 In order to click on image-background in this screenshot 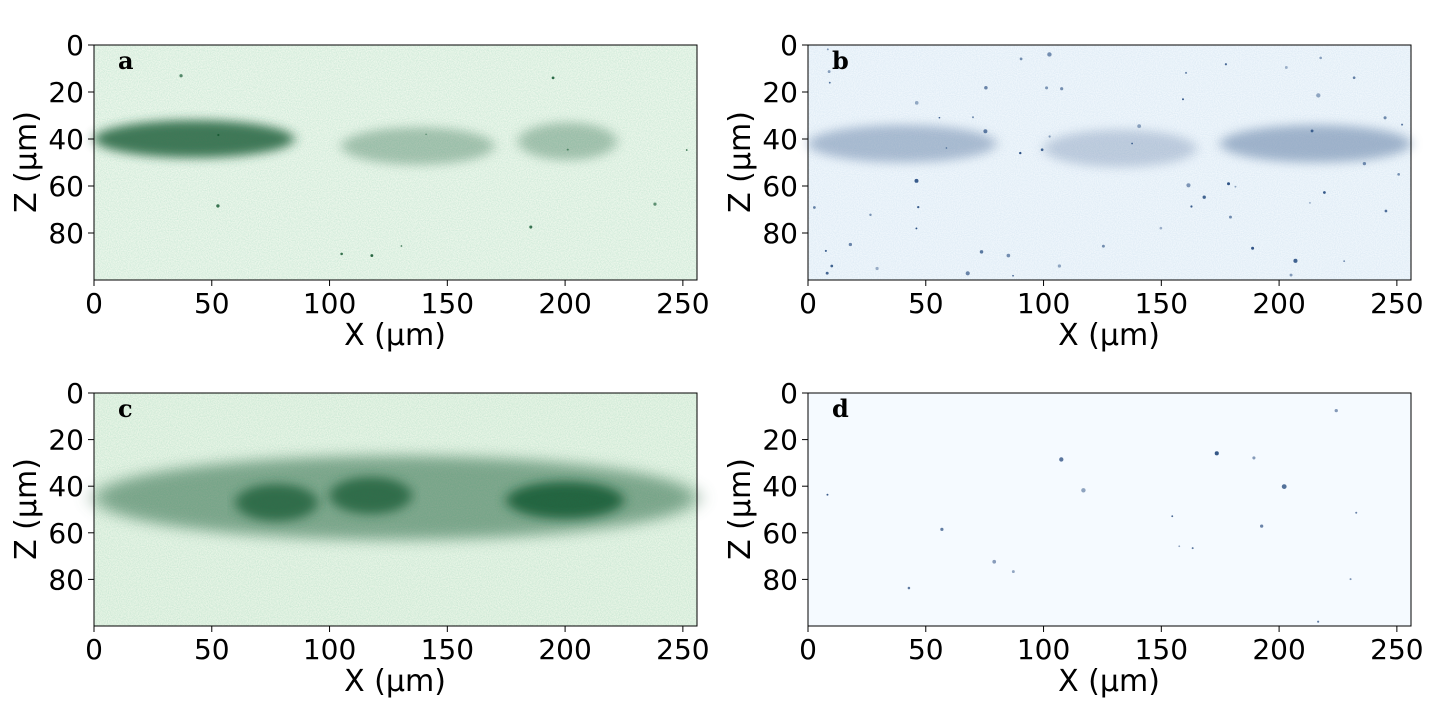, I will do `click(1109, 509)`.